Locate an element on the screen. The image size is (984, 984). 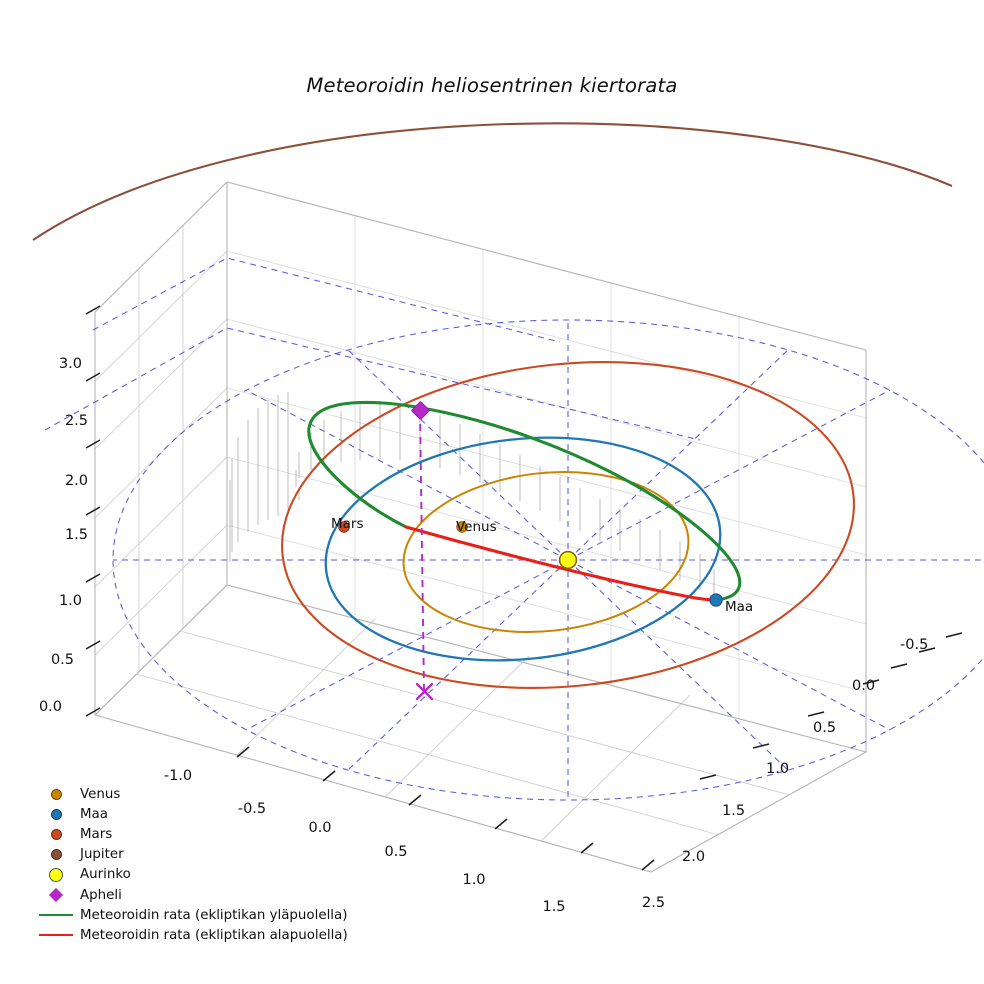
legend-item-label: Jupiter is located at coordinates (102, 855).